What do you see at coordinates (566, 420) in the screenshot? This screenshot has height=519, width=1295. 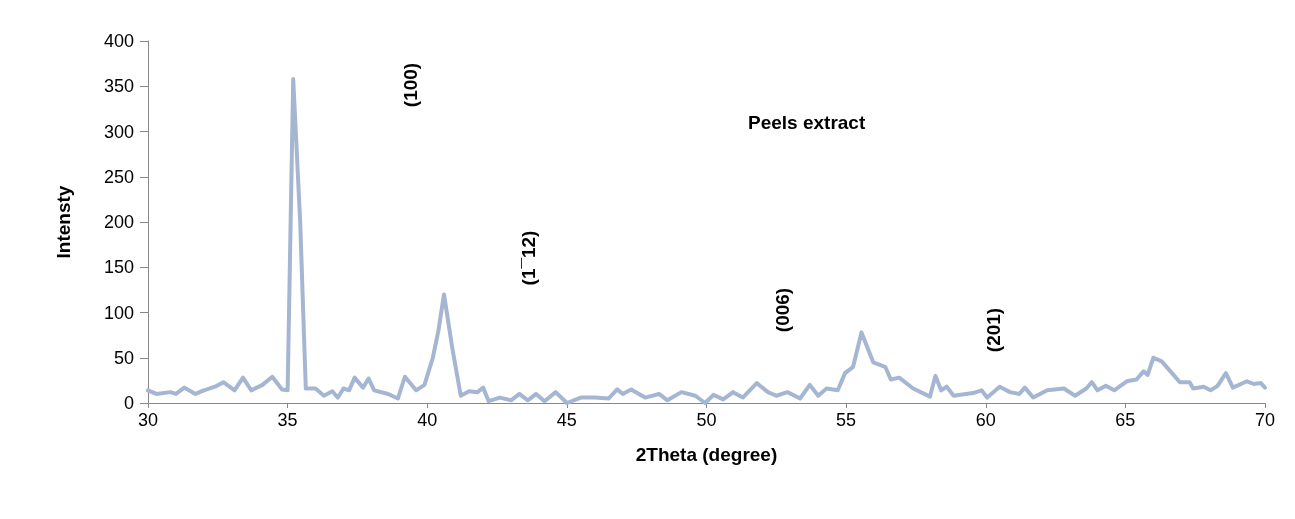 I see `x-tick-label: 45` at bounding box center [566, 420].